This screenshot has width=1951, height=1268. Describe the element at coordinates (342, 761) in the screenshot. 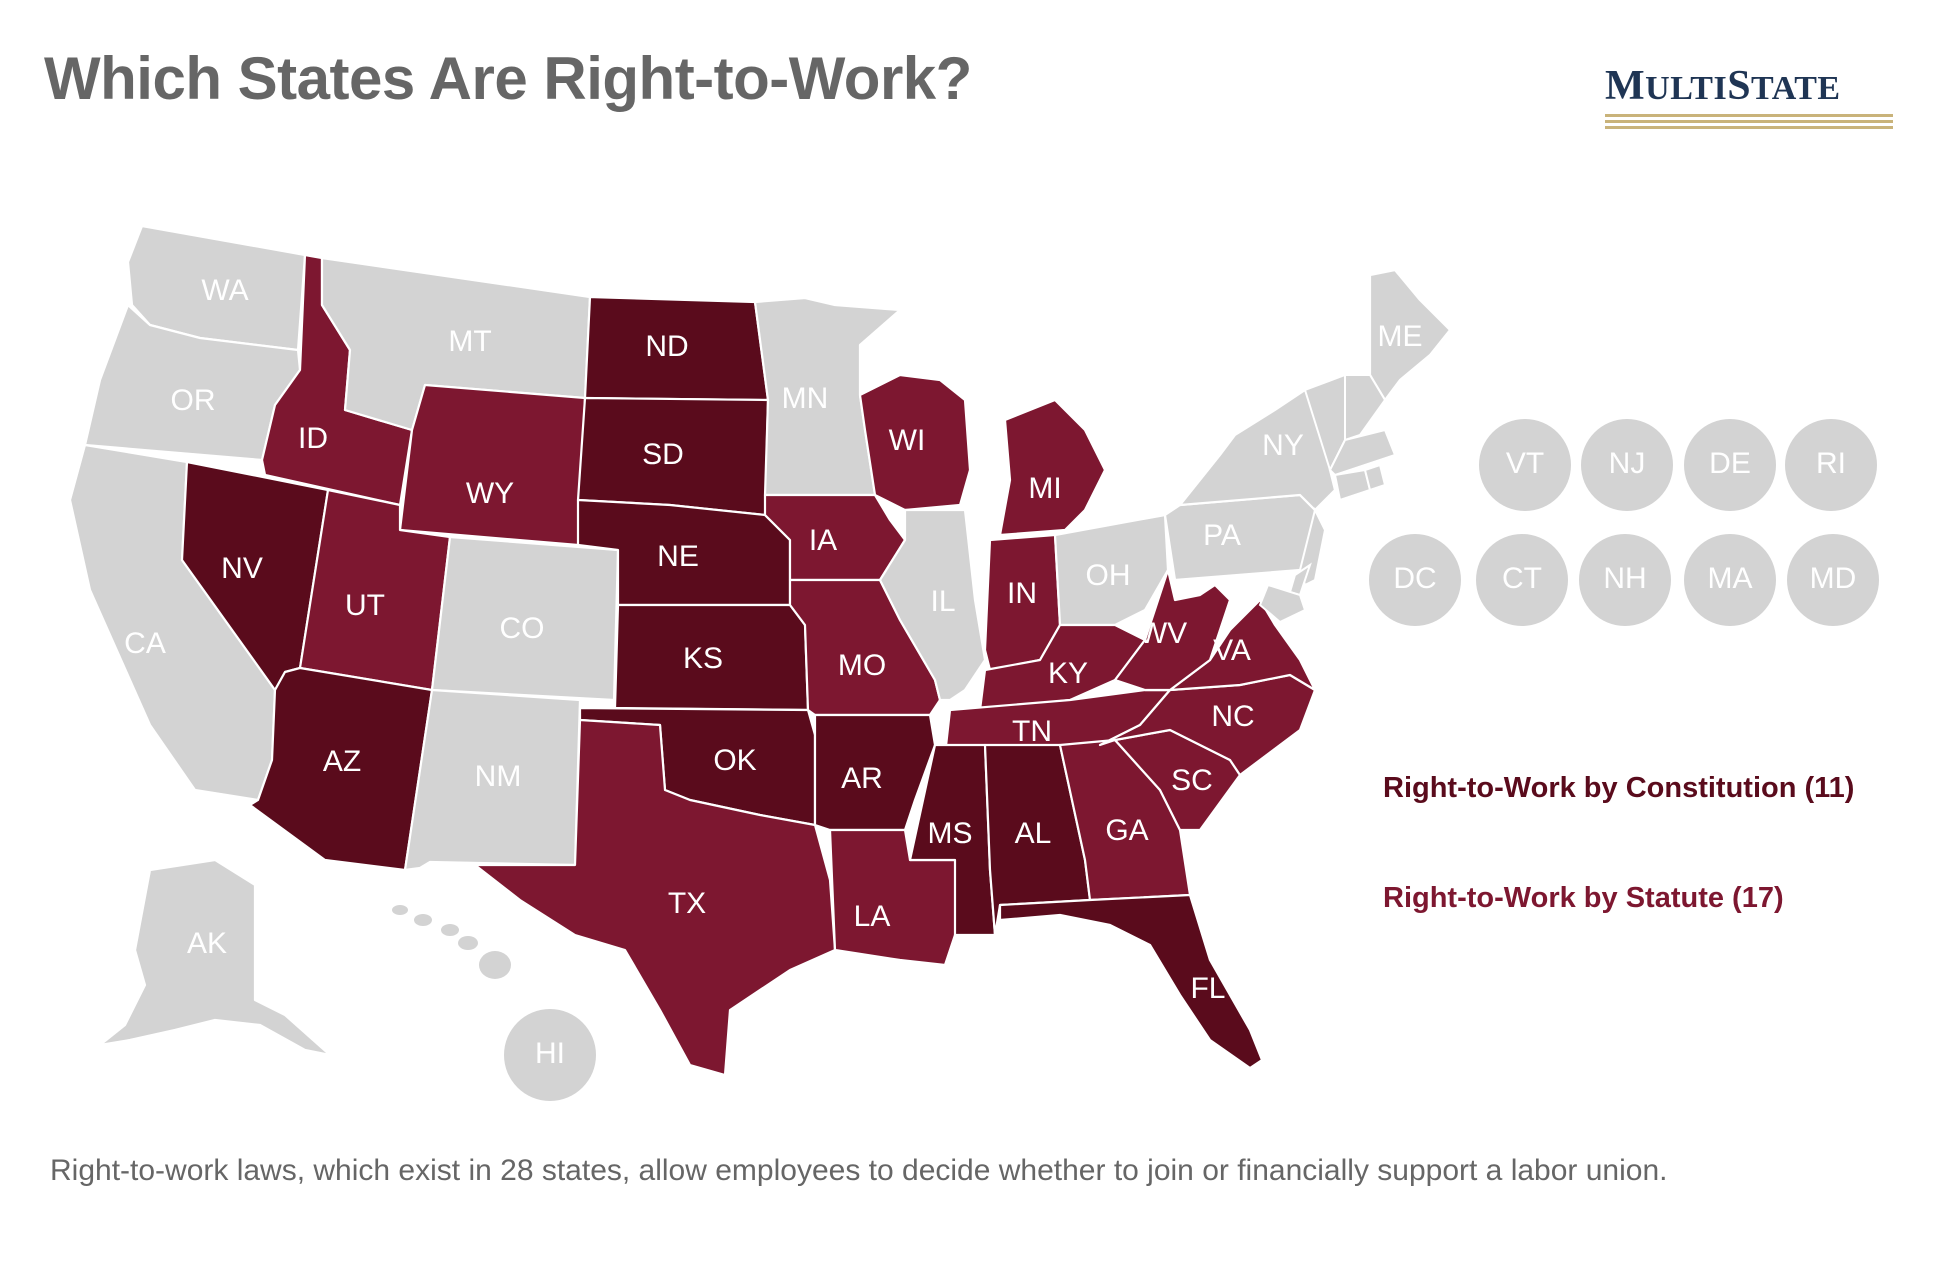

I see `state-label-az: AZ` at that location.